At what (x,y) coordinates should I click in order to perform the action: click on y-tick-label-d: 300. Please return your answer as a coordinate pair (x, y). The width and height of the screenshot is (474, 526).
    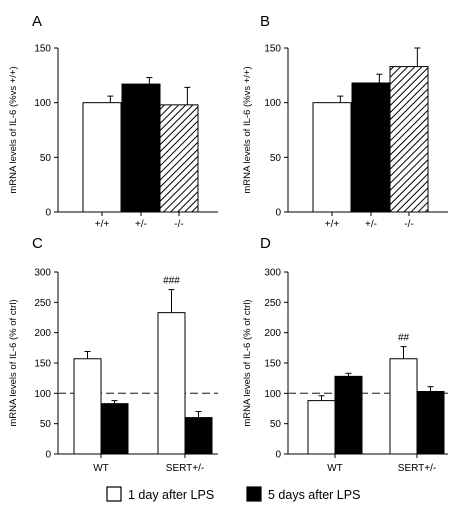
    Looking at the image, I should click on (272, 273).